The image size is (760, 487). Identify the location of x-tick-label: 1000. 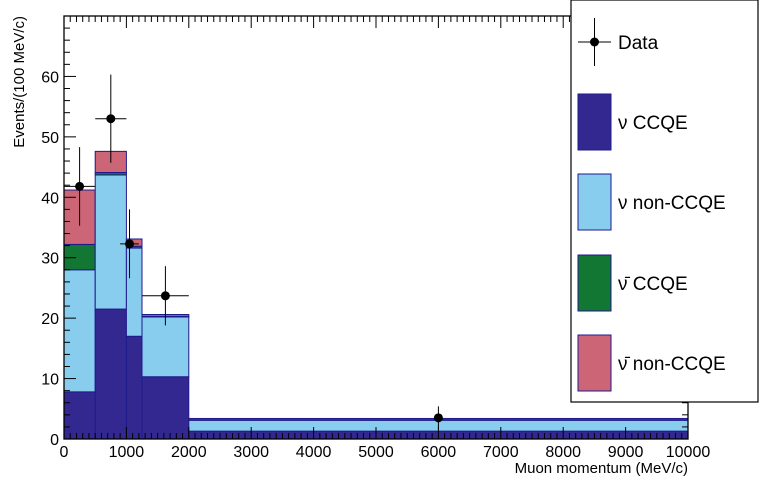
(127, 452).